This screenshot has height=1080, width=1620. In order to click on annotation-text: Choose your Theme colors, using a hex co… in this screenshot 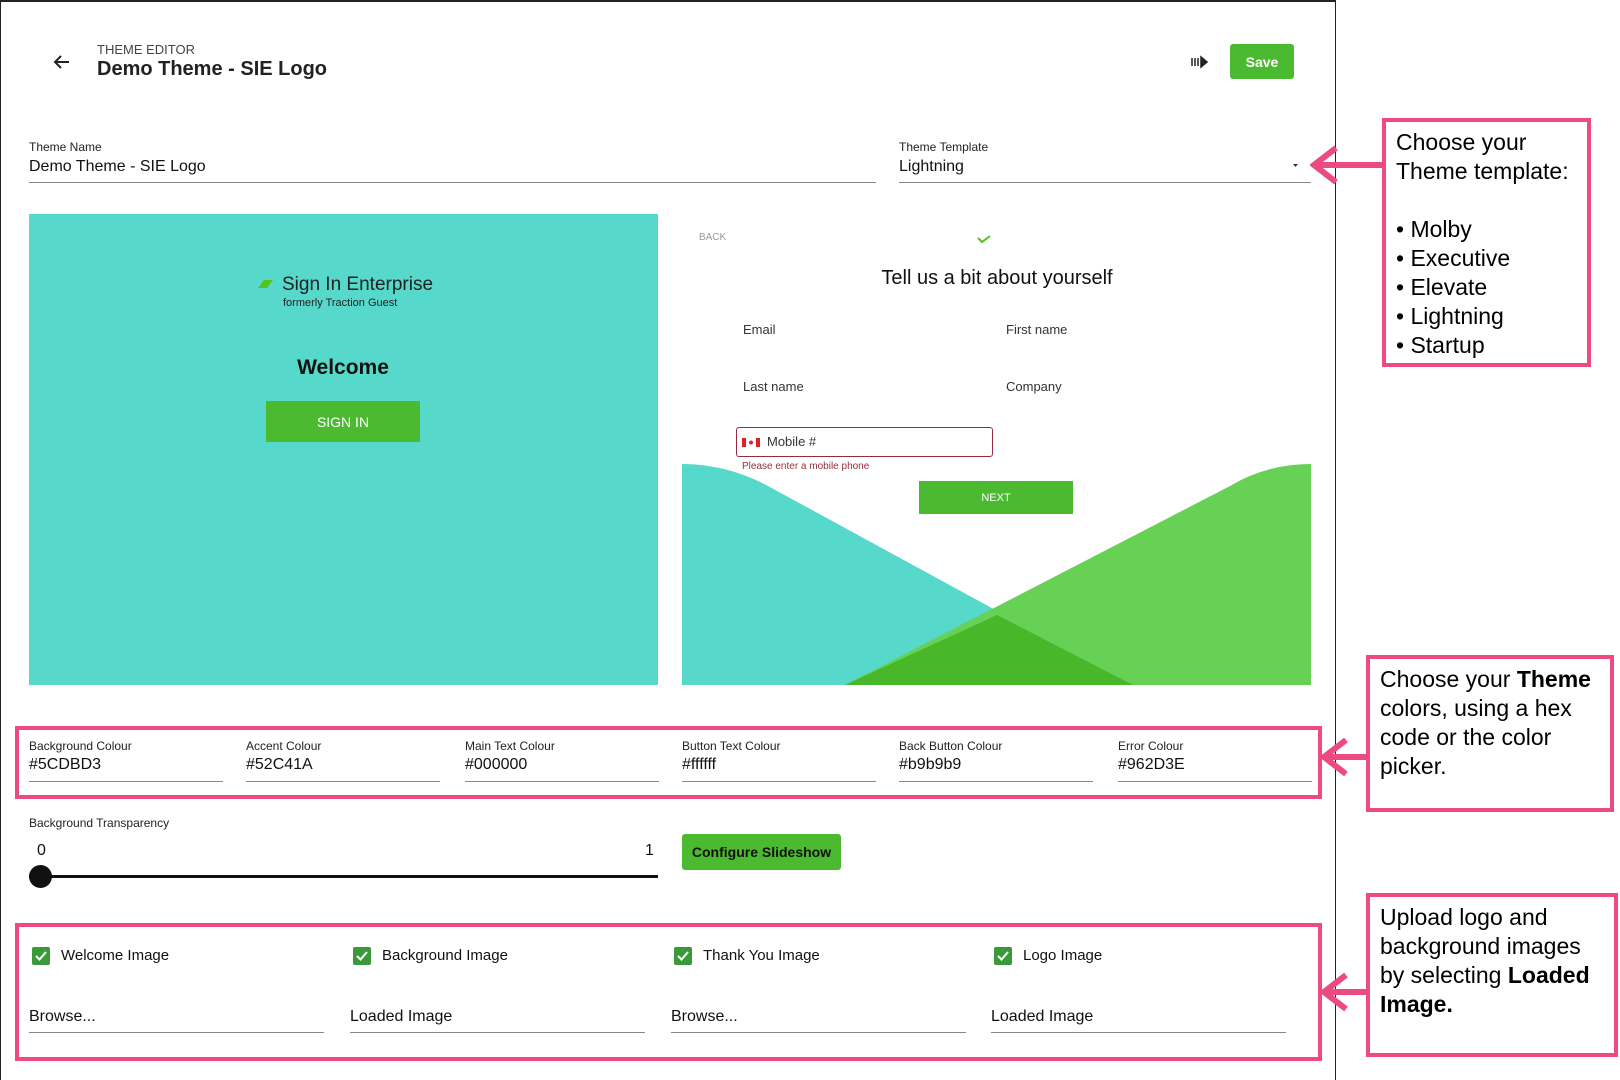, I will do `click(1490, 723)`.